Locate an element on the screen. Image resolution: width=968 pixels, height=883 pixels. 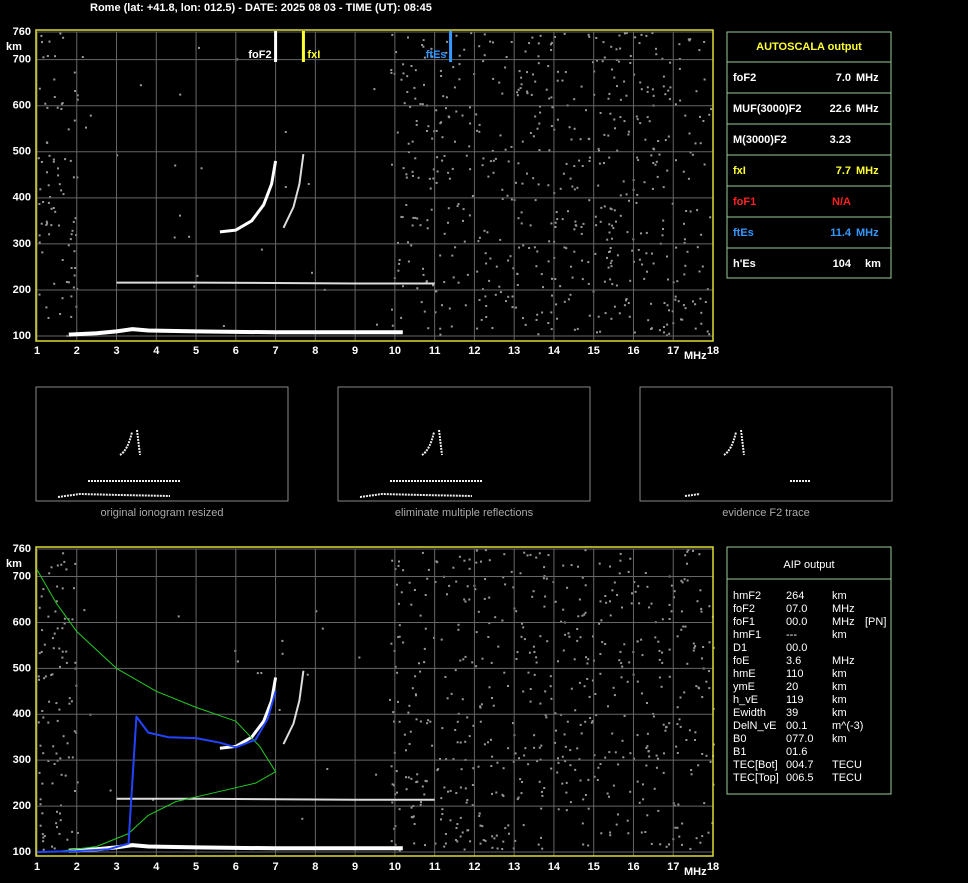
y-tick-label: 100 is located at coordinates (22, 336).